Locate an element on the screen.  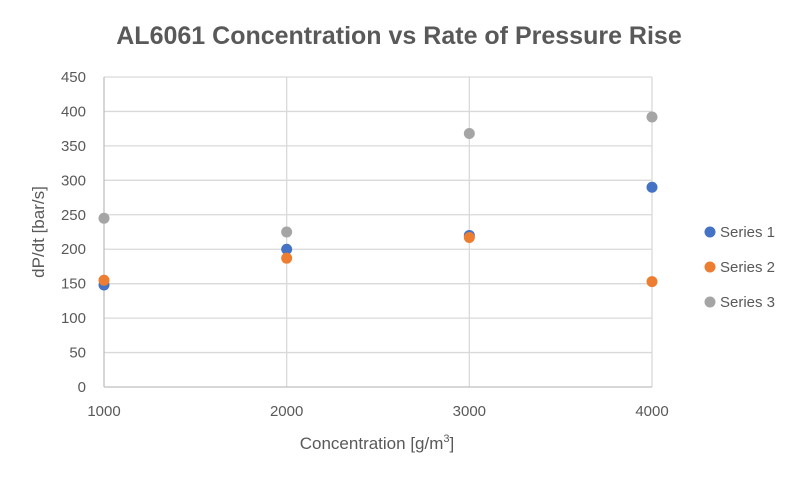
x-tick-label: 2000 is located at coordinates (286, 411).